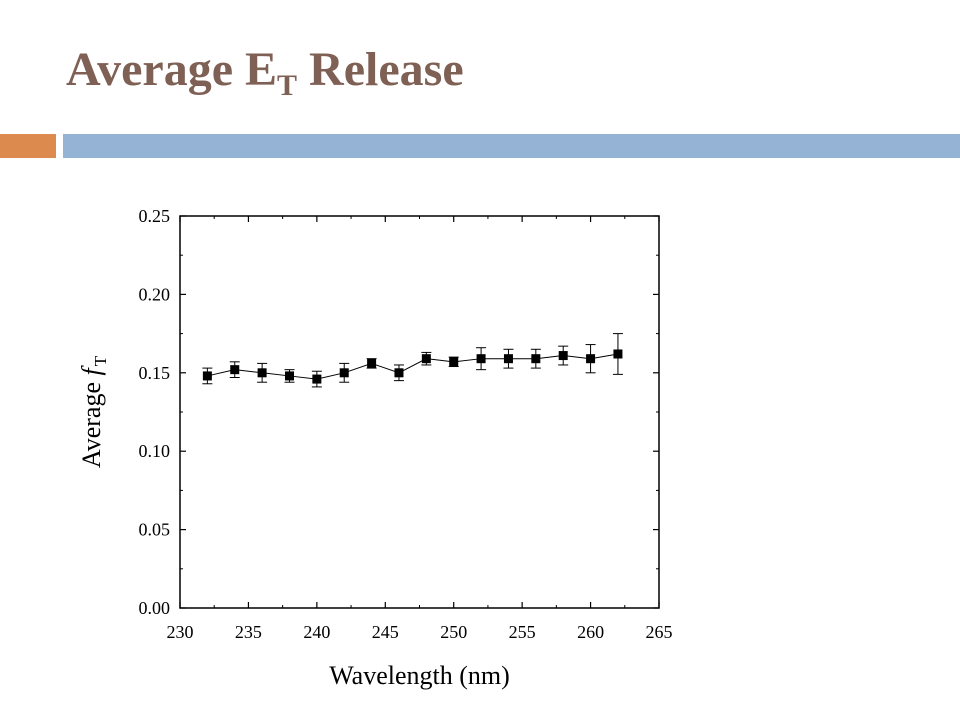 Image resolution: width=960 pixels, height=720 pixels. I want to click on y-tick-label: 0.20, so click(155, 294).